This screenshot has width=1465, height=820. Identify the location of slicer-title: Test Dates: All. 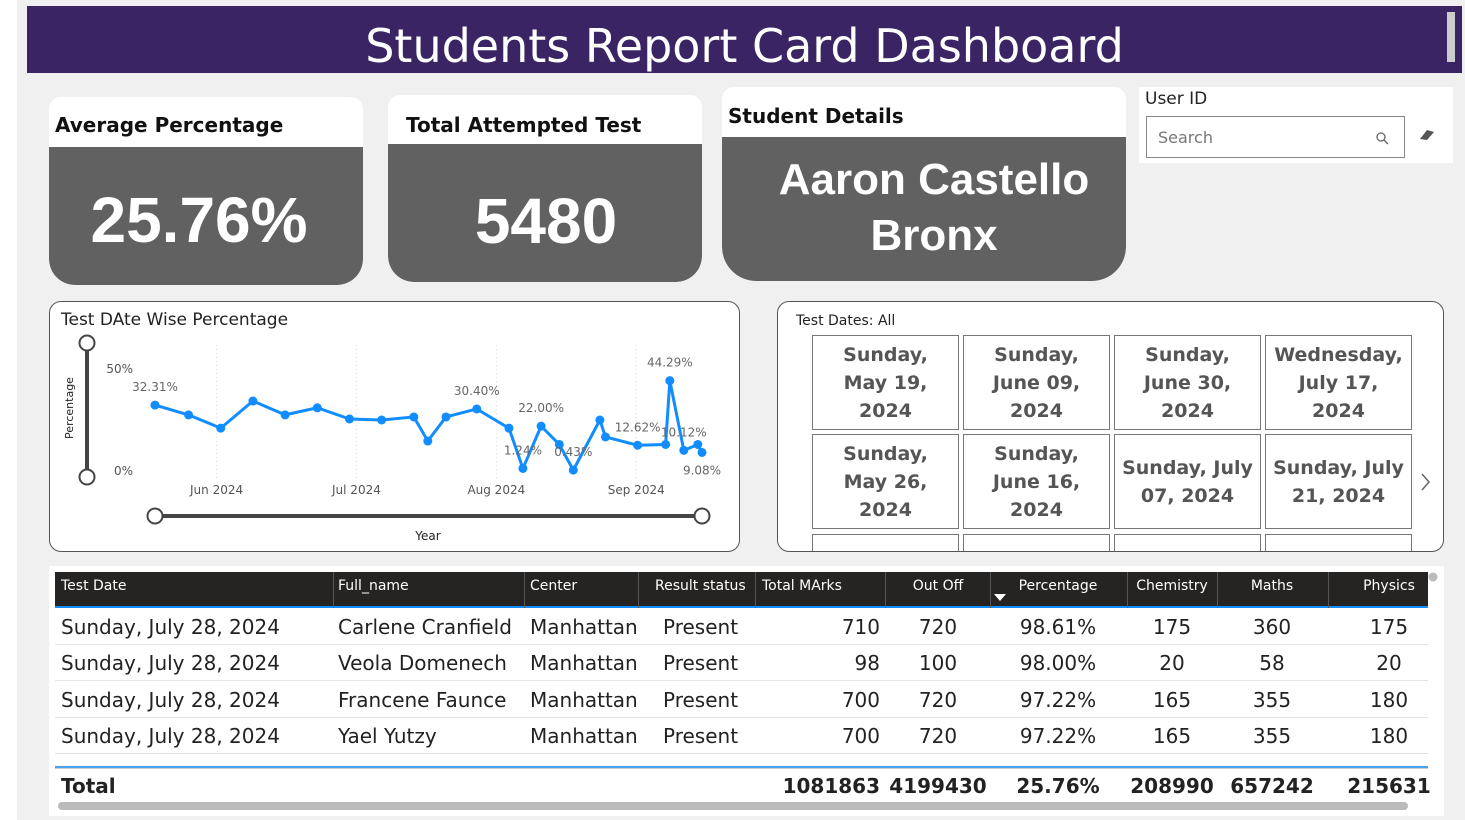
(846, 321).